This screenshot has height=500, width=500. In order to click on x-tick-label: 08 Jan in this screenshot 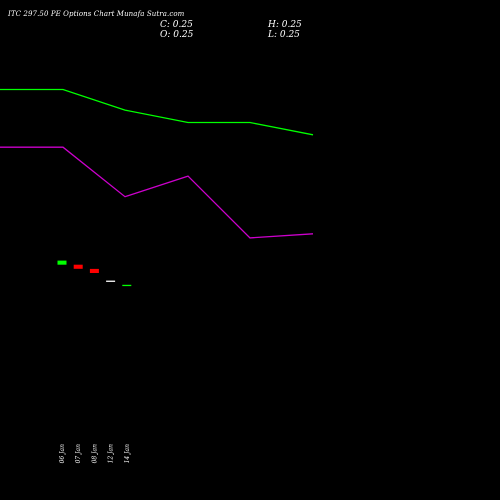, I will do `click(94, 454)`.